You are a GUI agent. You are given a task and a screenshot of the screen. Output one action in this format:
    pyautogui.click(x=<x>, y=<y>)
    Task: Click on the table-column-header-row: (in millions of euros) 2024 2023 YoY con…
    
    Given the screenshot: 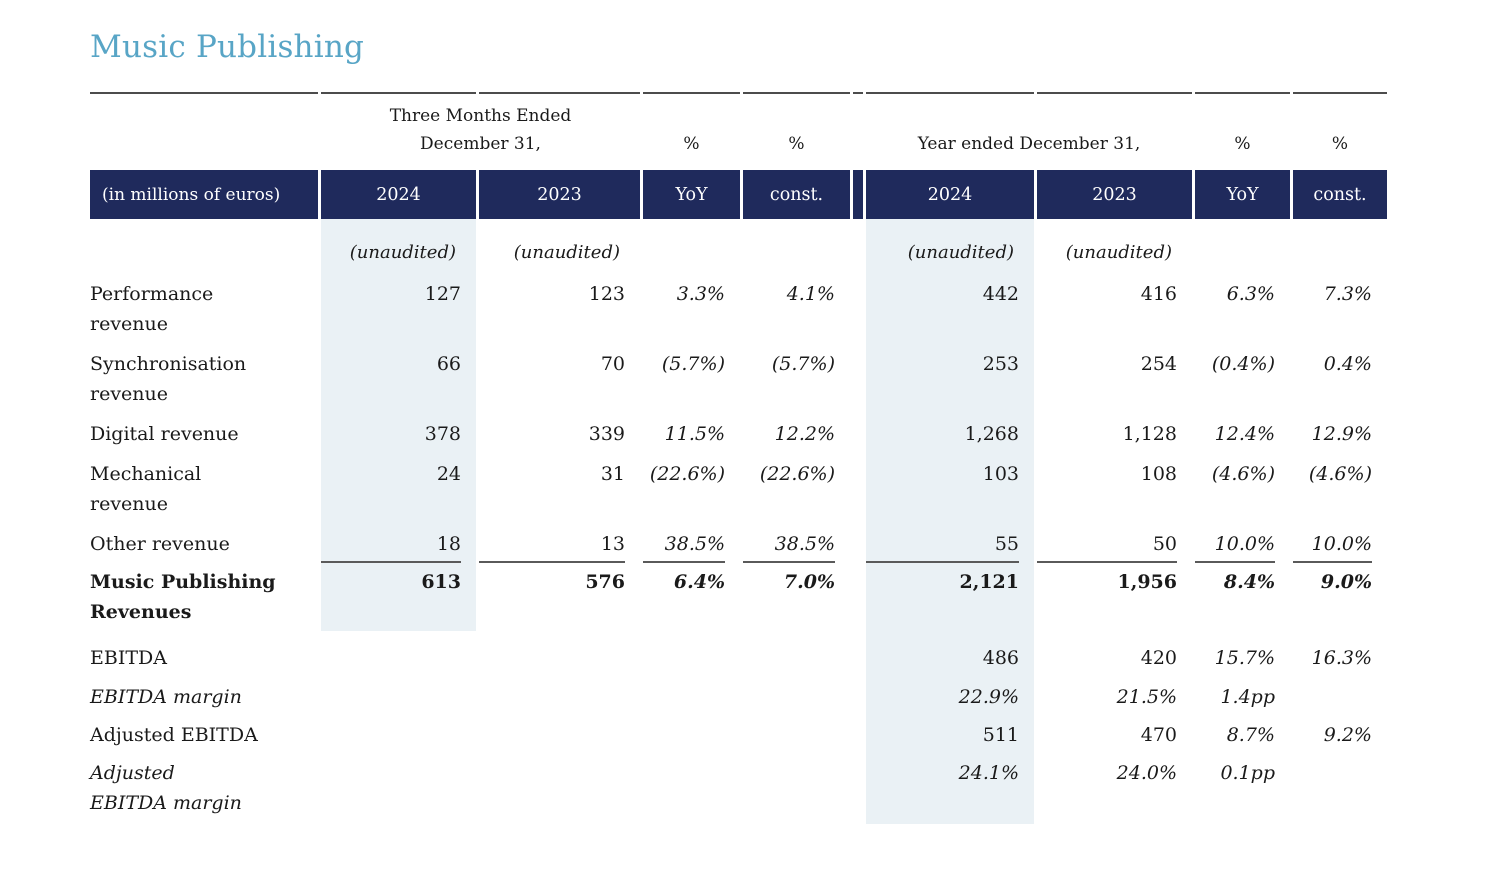 What is the action you would take?
    pyautogui.click(x=738, y=194)
    